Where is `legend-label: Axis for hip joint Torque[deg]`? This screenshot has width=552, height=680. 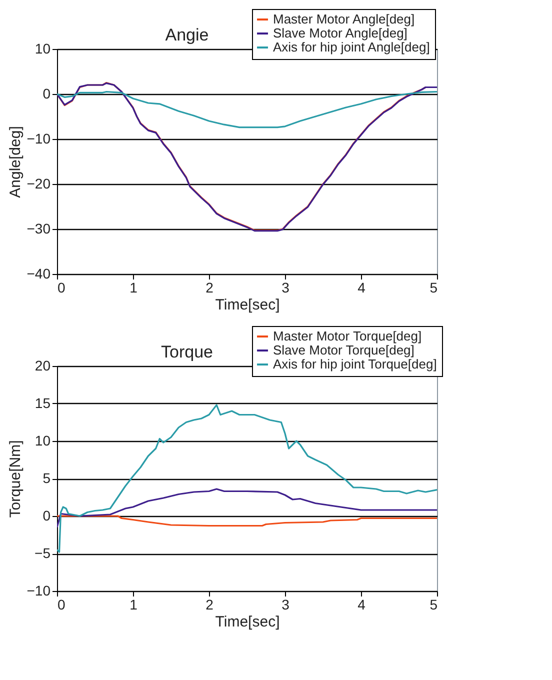
legend-label: Axis for hip joint Torque[deg] is located at coordinates (355, 364).